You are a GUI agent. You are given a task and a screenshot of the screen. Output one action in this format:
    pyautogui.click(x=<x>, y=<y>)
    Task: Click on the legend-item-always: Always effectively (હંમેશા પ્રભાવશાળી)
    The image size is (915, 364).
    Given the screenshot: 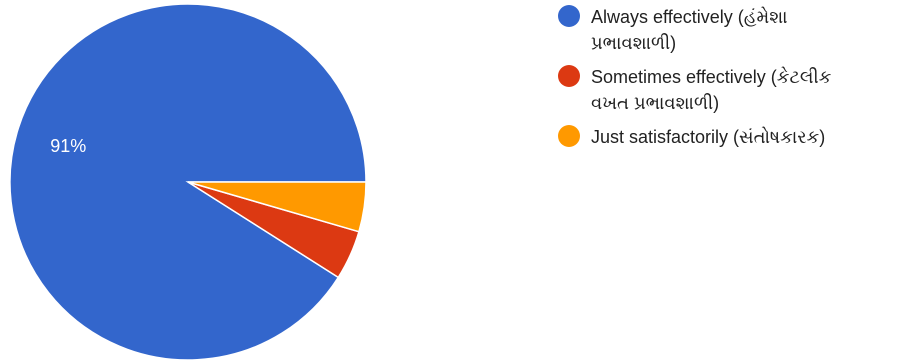 What is the action you would take?
    pyautogui.click(x=736, y=30)
    